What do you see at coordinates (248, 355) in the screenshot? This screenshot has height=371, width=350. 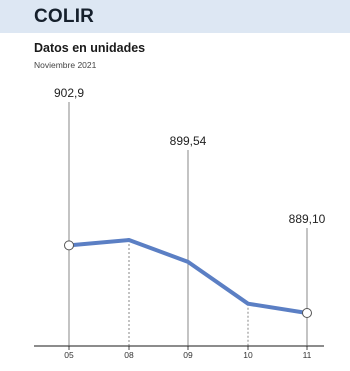 I see `x-tick-label-10: 10` at bounding box center [248, 355].